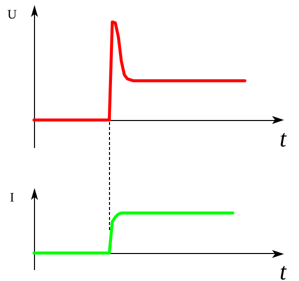 This screenshot has height=281, width=299. Describe the element at coordinates (12, 196) in the screenshot. I see `y-axis-title: I` at that location.